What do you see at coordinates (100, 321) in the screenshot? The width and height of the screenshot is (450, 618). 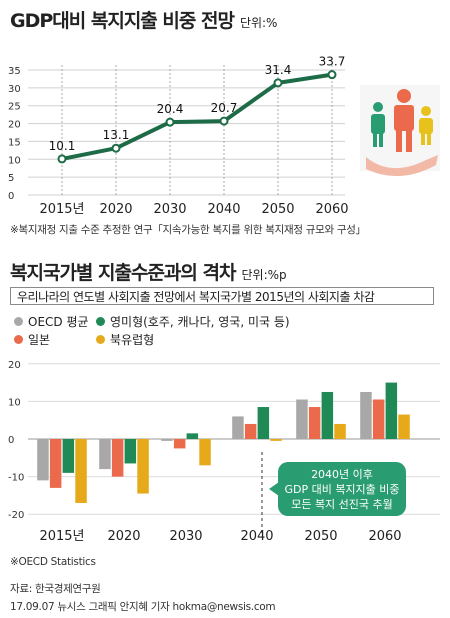 I see `legend-swatch-anglo` at bounding box center [100, 321].